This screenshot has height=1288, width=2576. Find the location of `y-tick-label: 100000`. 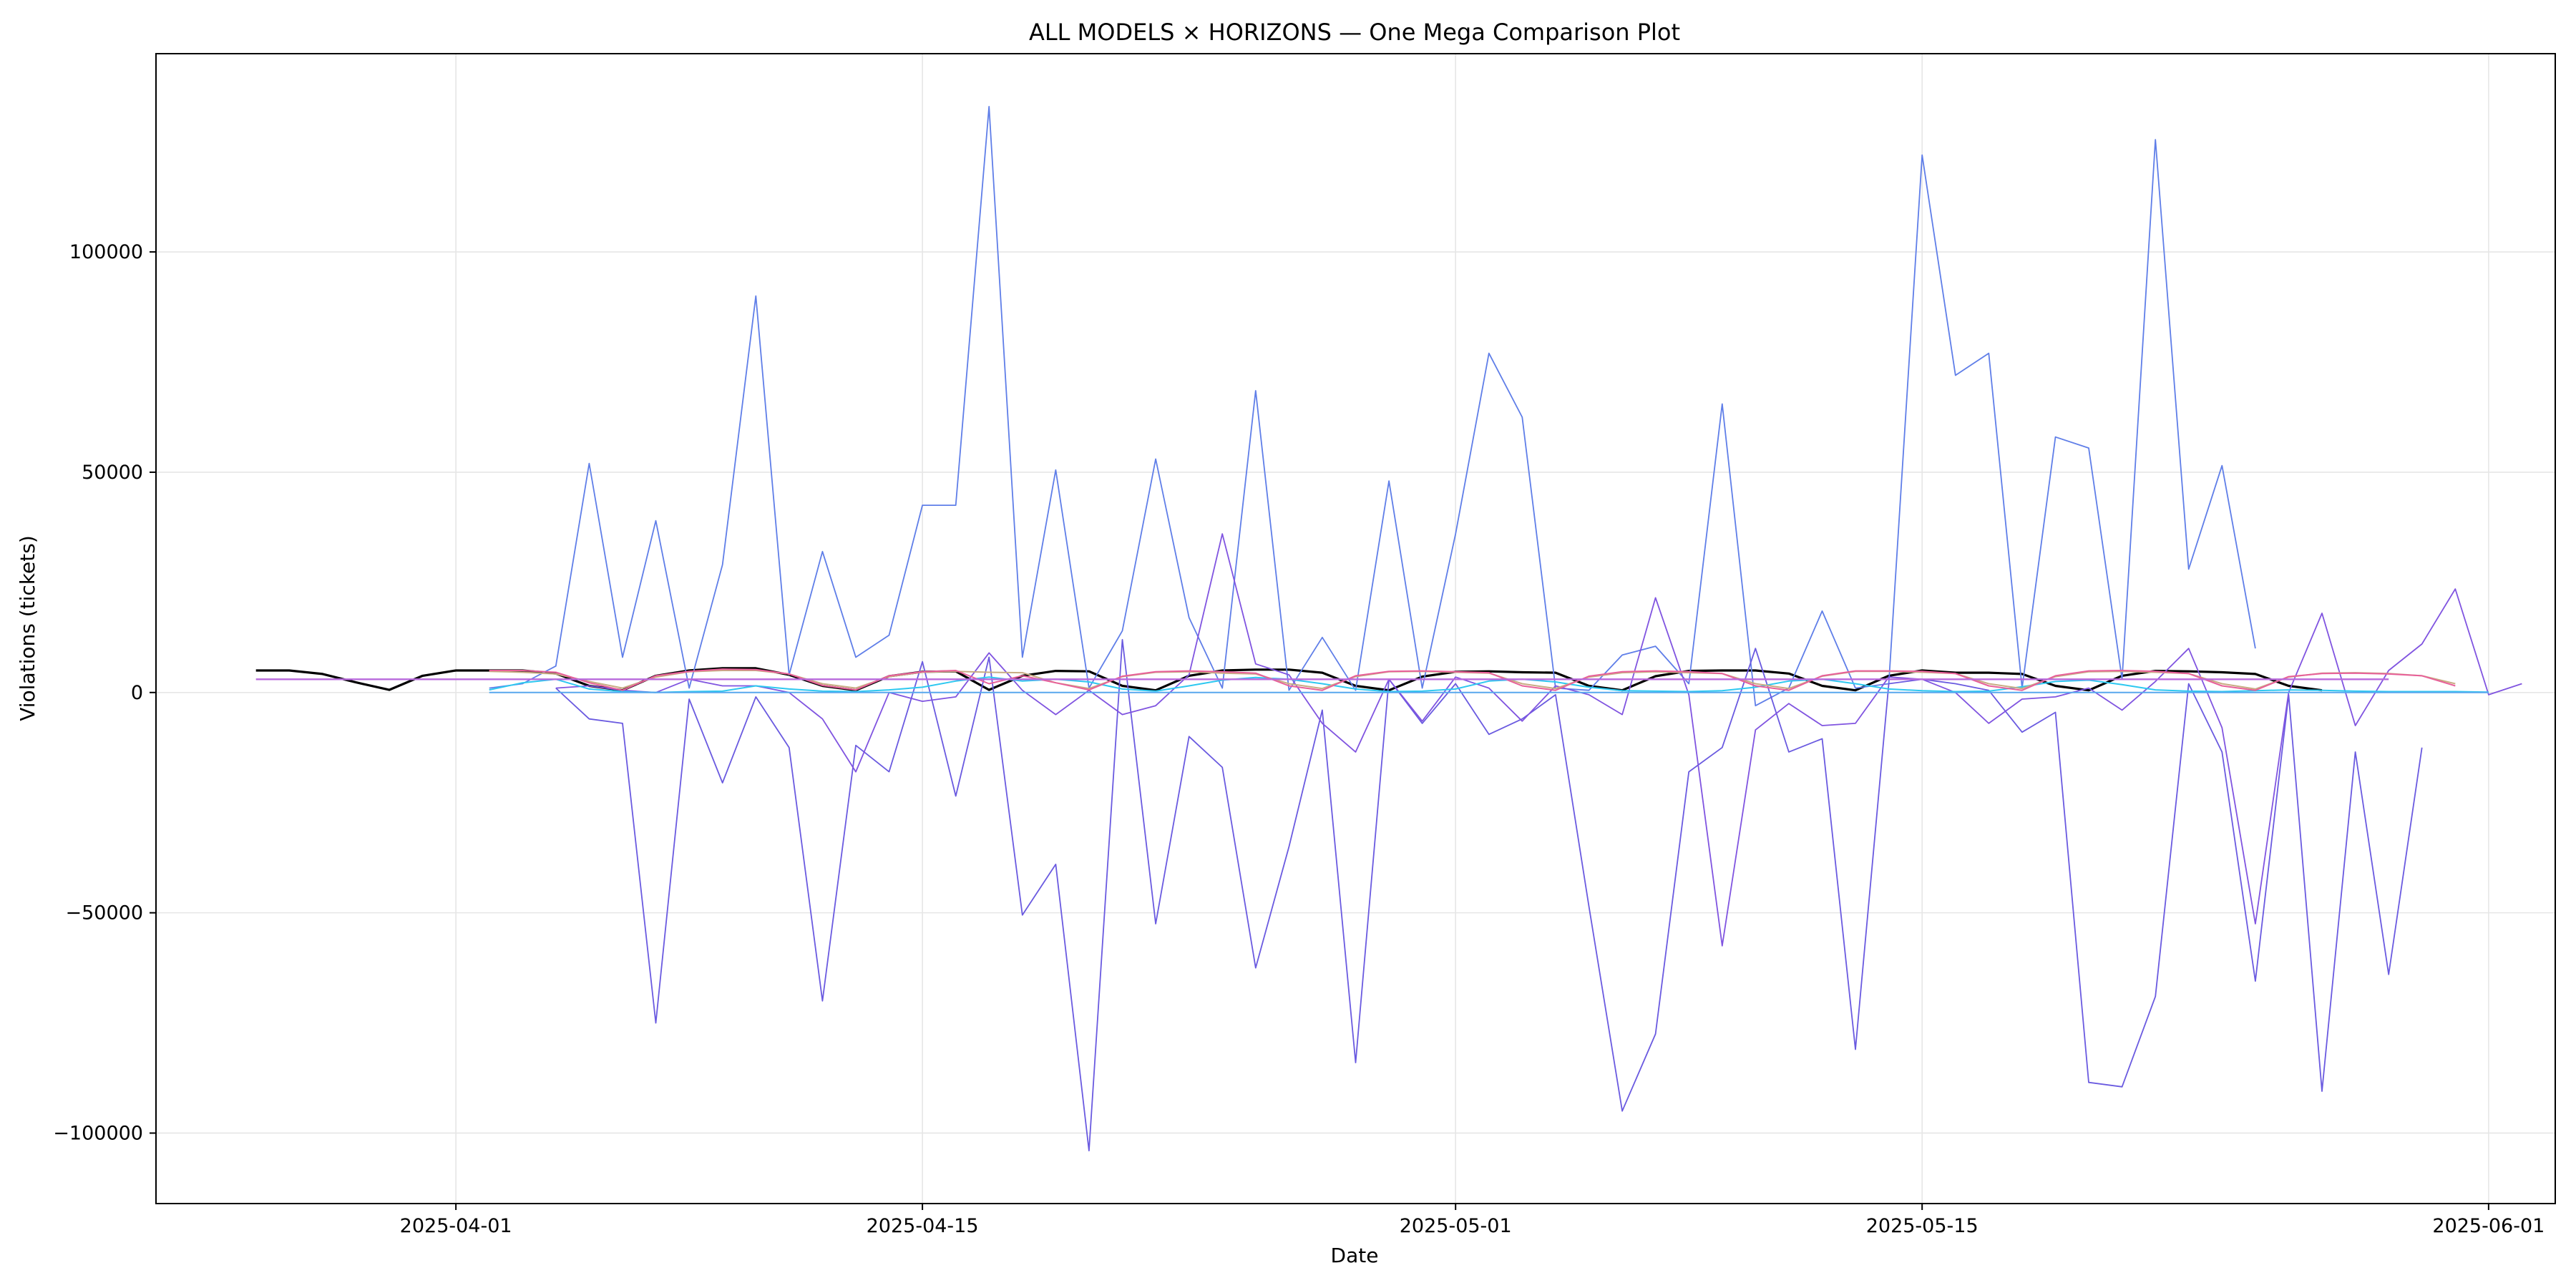

y-tick-label: 100000 is located at coordinates (106, 252).